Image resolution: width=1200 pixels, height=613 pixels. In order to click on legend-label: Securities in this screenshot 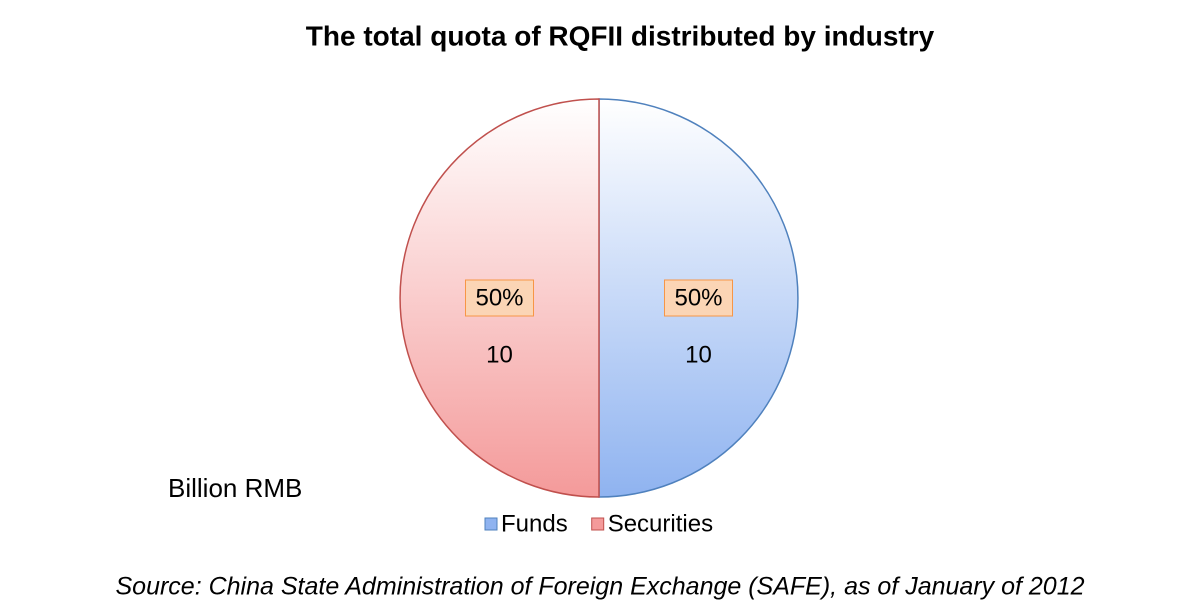, I will do `click(660, 523)`.